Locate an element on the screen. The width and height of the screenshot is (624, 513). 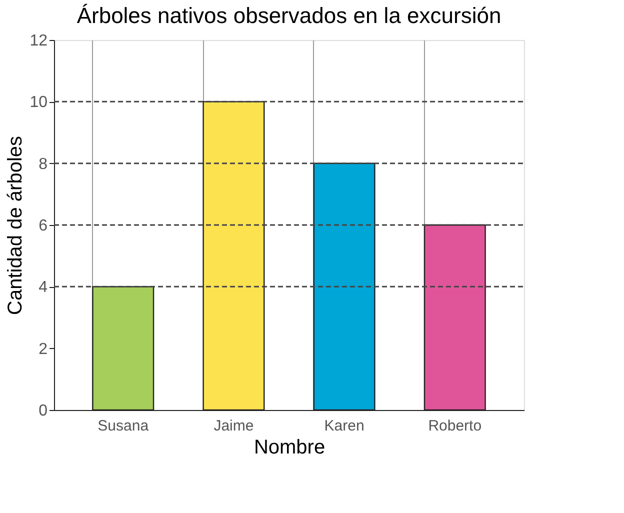
y-tick-label: 10 is located at coordinates (39, 103).